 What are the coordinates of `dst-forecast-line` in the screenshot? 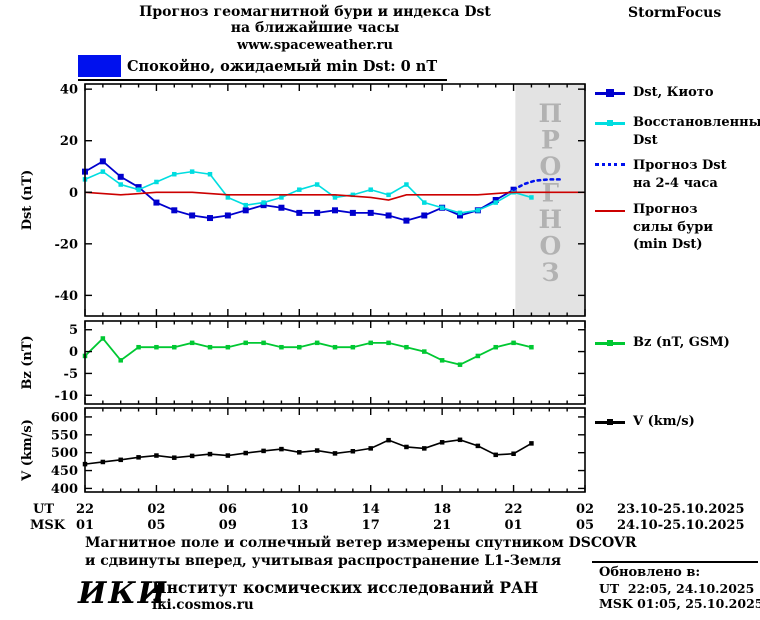 It's located at (537, 184).